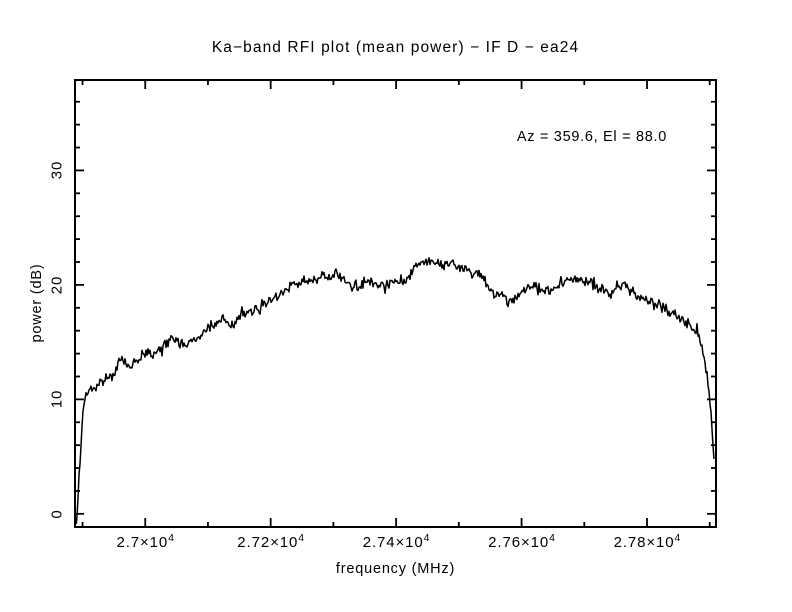  I want to click on x-tick-label: 2.72×104, so click(271, 541).